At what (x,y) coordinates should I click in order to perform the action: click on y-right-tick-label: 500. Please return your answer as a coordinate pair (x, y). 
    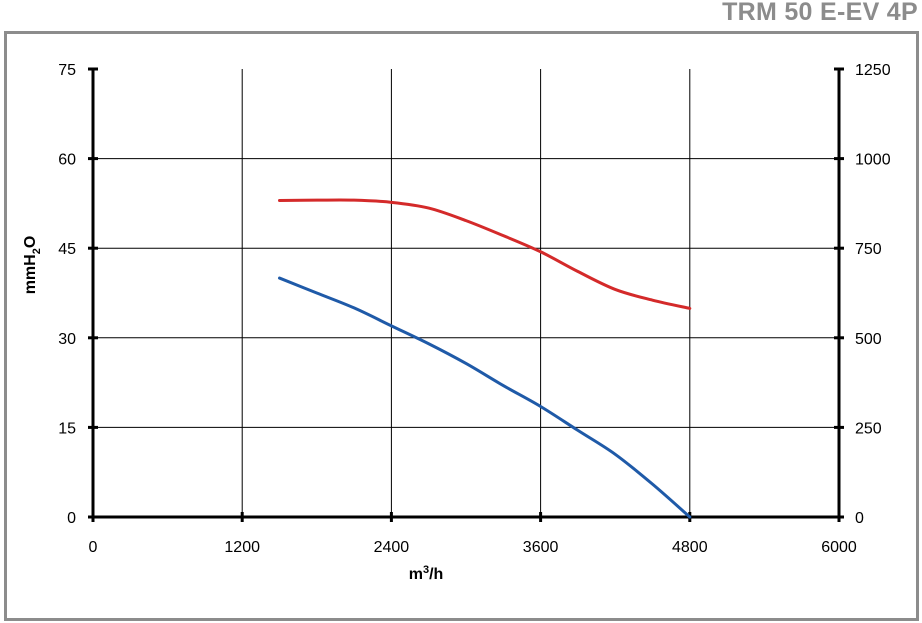
    Looking at the image, I should click on (868, 339).